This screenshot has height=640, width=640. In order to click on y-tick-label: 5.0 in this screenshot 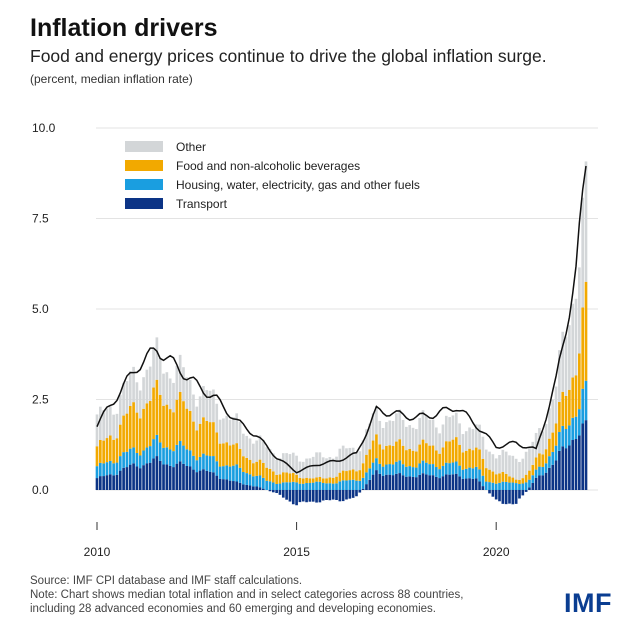, I will do `click(40, 309)`.